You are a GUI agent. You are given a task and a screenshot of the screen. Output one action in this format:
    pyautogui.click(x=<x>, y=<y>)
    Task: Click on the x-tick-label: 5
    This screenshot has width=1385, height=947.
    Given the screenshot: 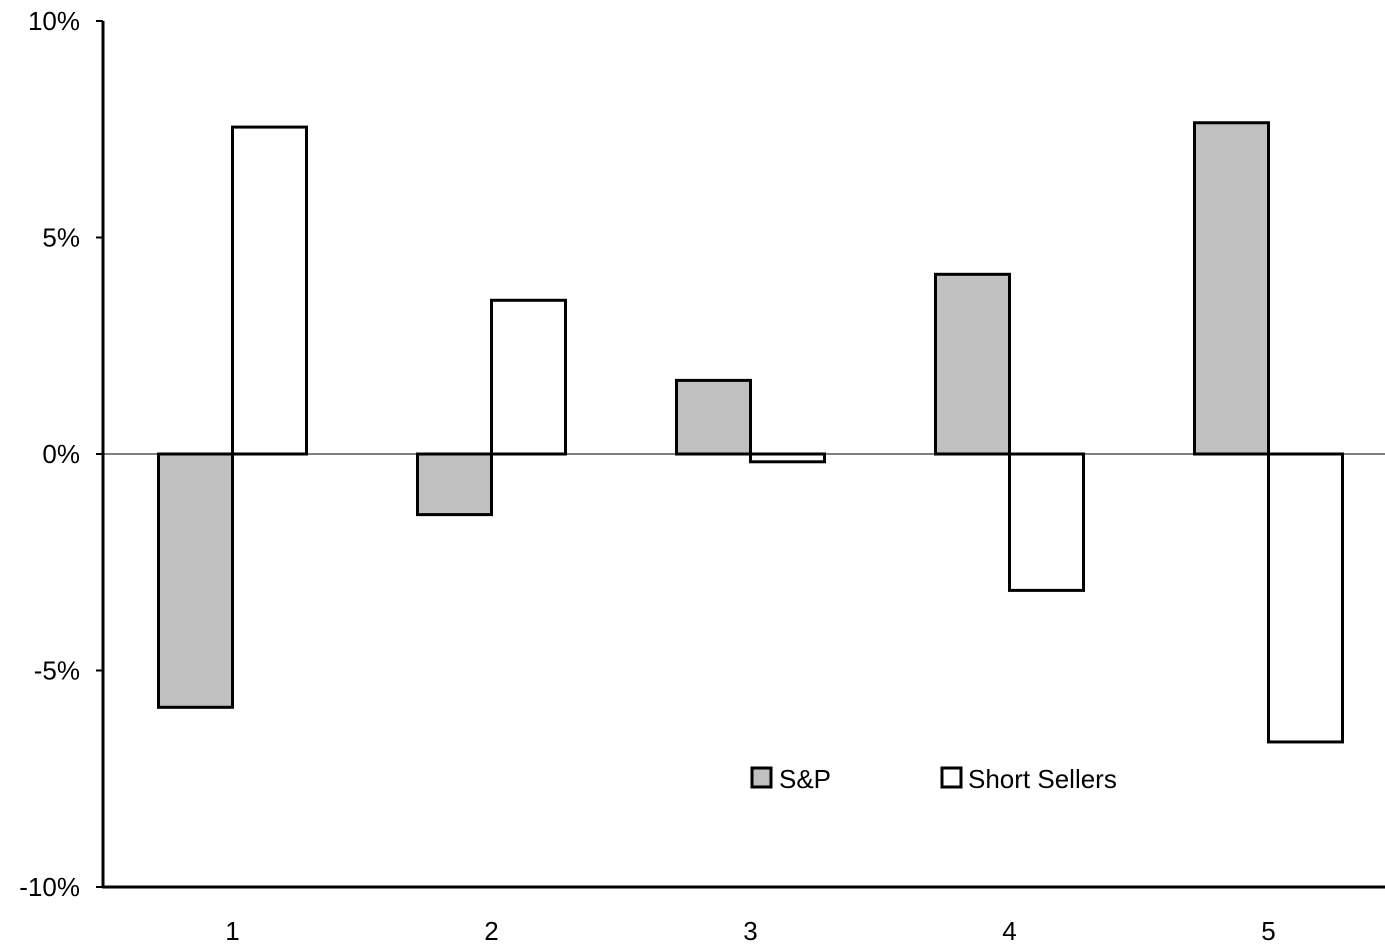 What is the action you would take?
    pyautogui.click(x=1268, y=931)
    